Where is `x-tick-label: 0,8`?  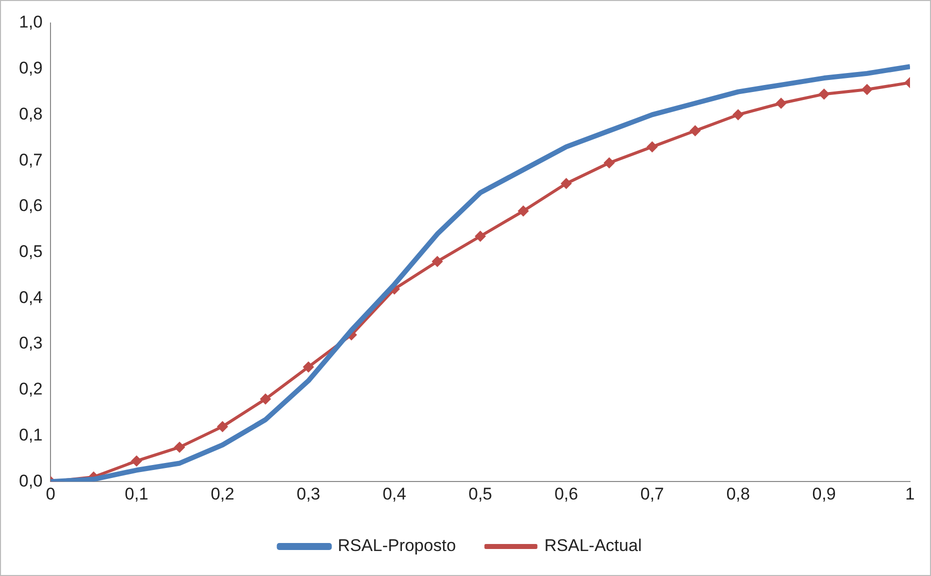
x-tick-label: 0,8 is located at coordinates (738, 494).